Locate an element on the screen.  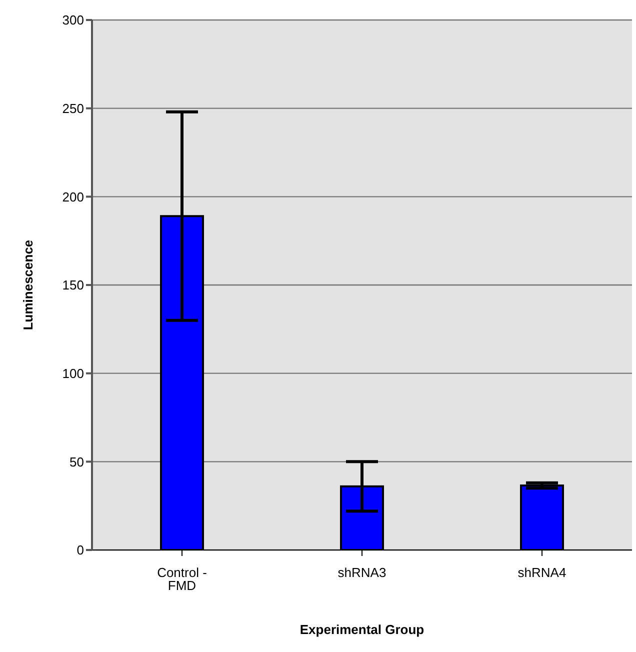
x-axis-title: Experimental Group is located at coordinates (362, 629).